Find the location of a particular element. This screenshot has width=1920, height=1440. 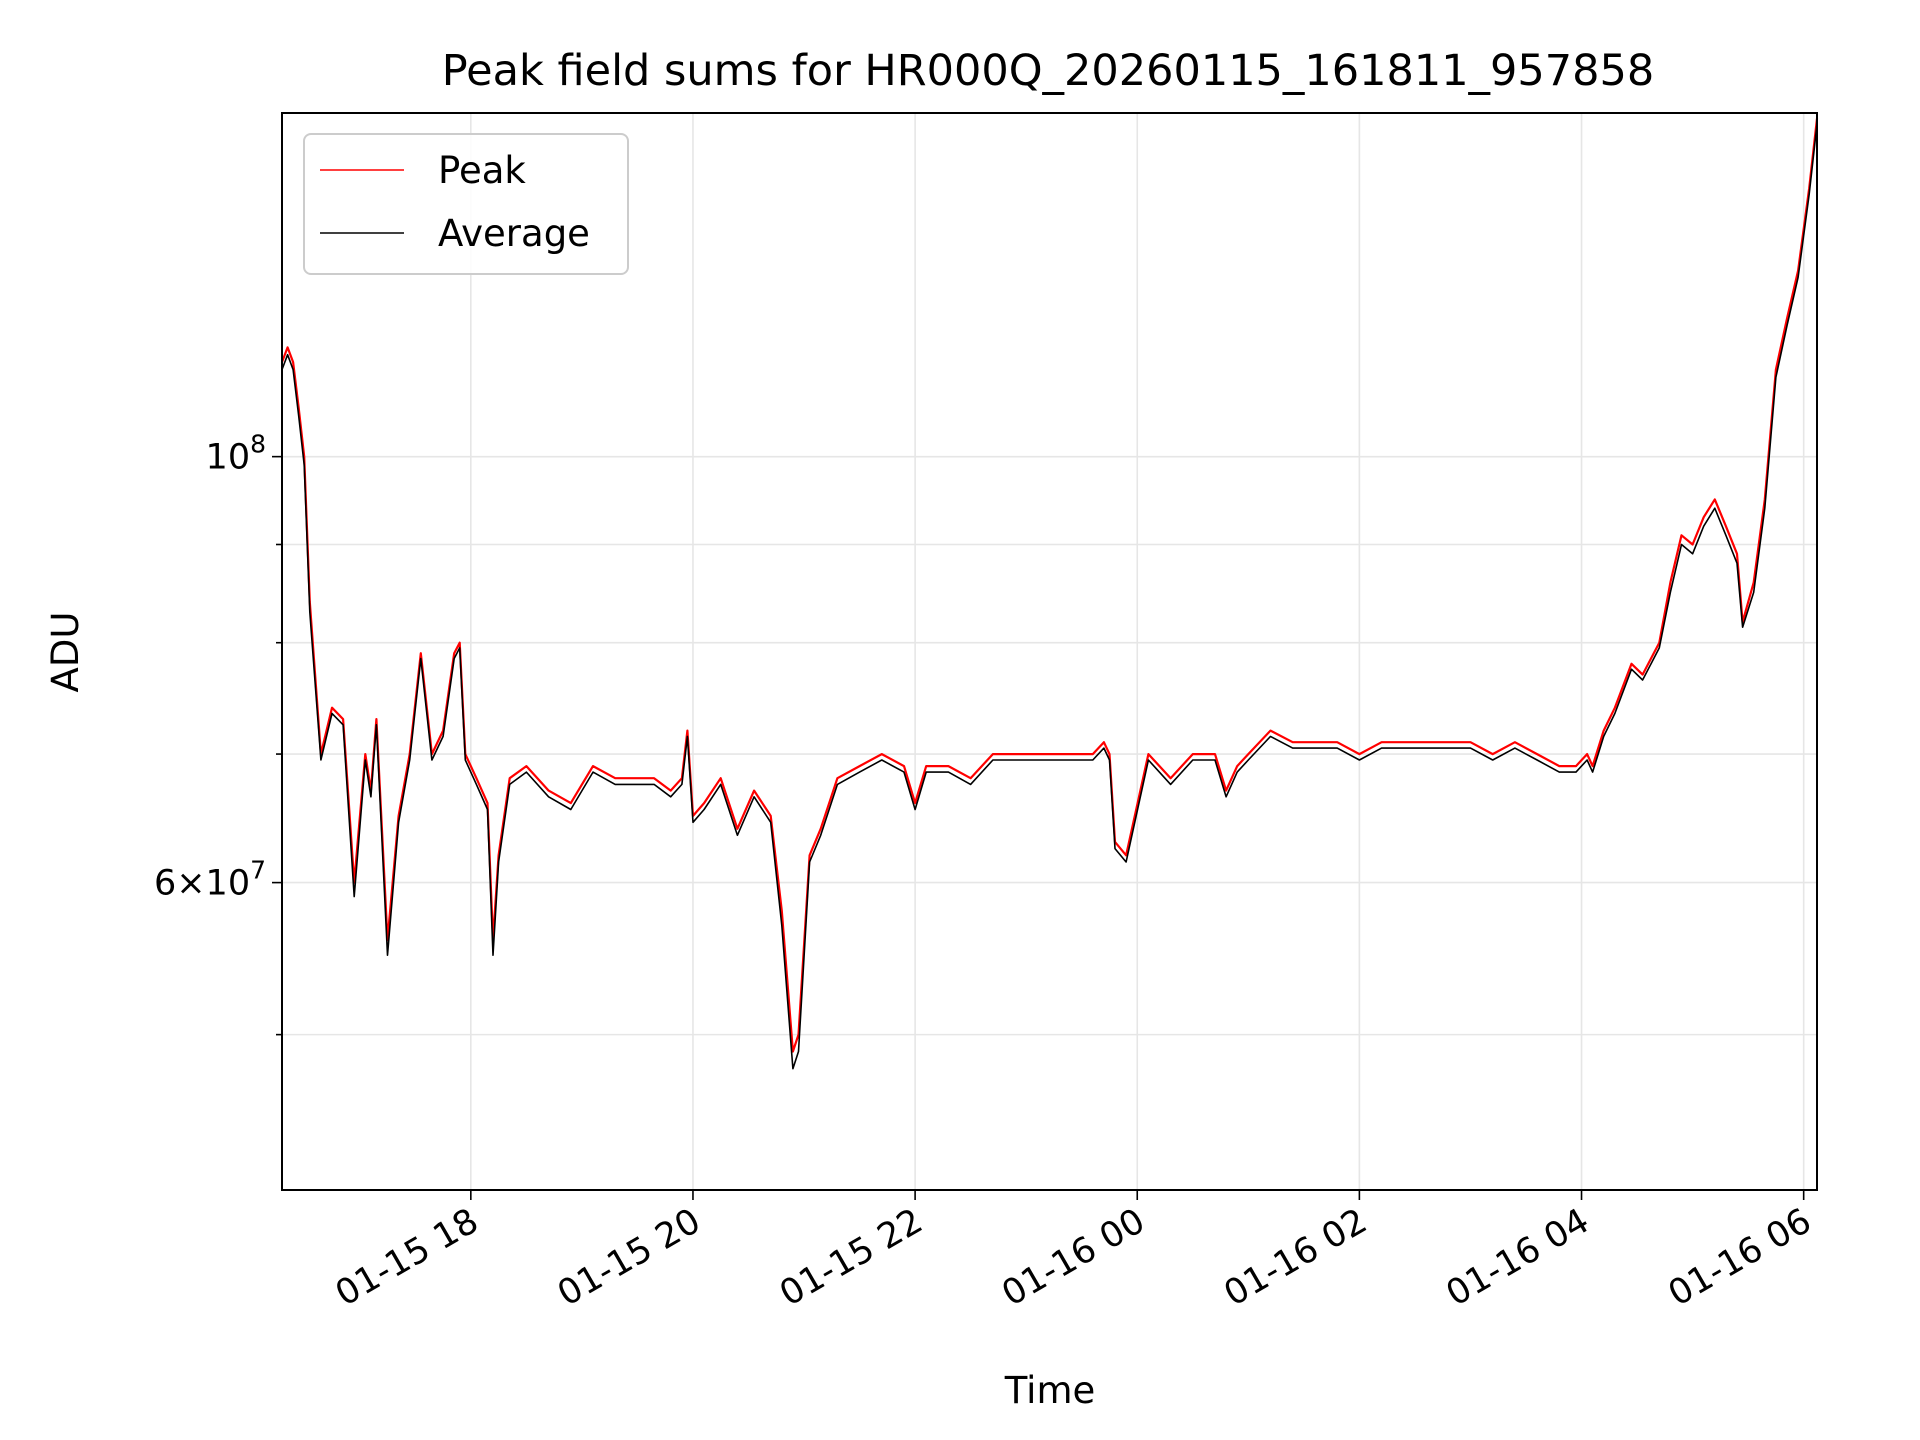

legend-box is located at coordinates (466, 204).